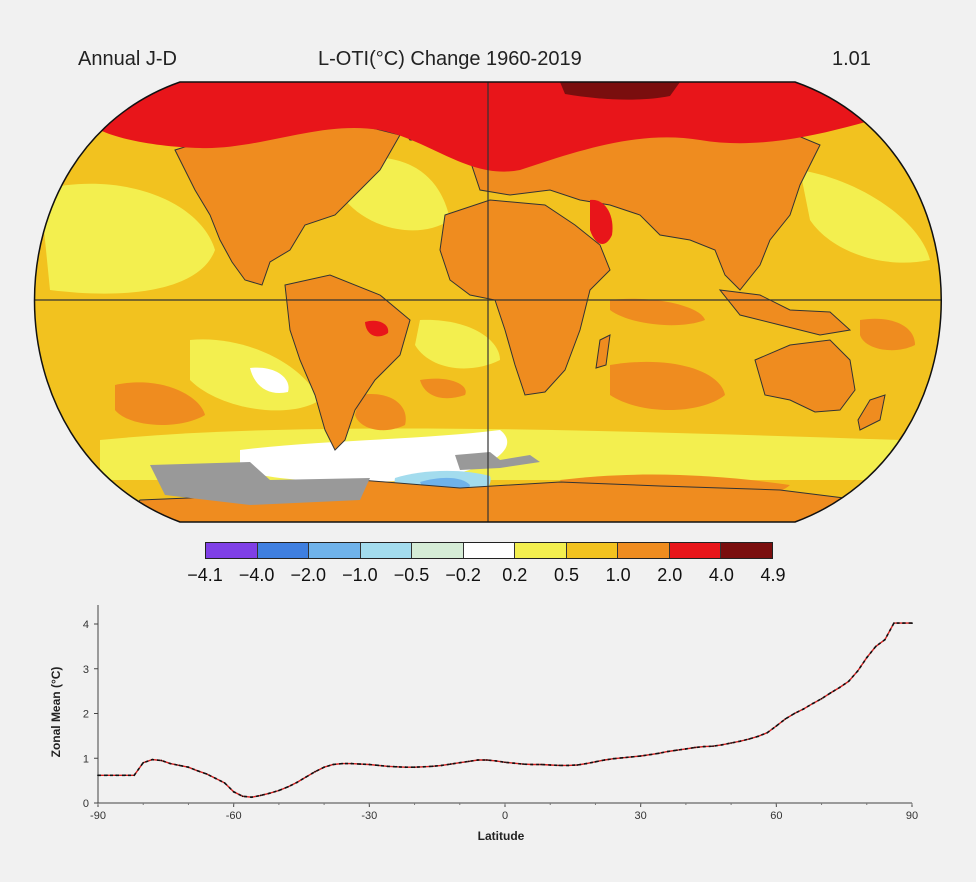 This screenshot has height=882, width=976. Describe the element at coordinates (127, 238) in the screenshot. I see `light-zone-pacific-north` at that location.